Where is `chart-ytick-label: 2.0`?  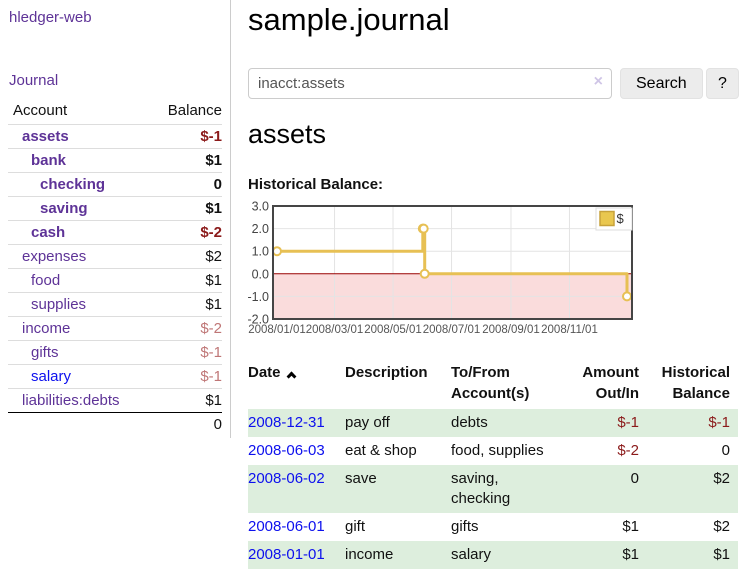
chart-ytick-label: 2.0 is located at coordinates (260, 229).